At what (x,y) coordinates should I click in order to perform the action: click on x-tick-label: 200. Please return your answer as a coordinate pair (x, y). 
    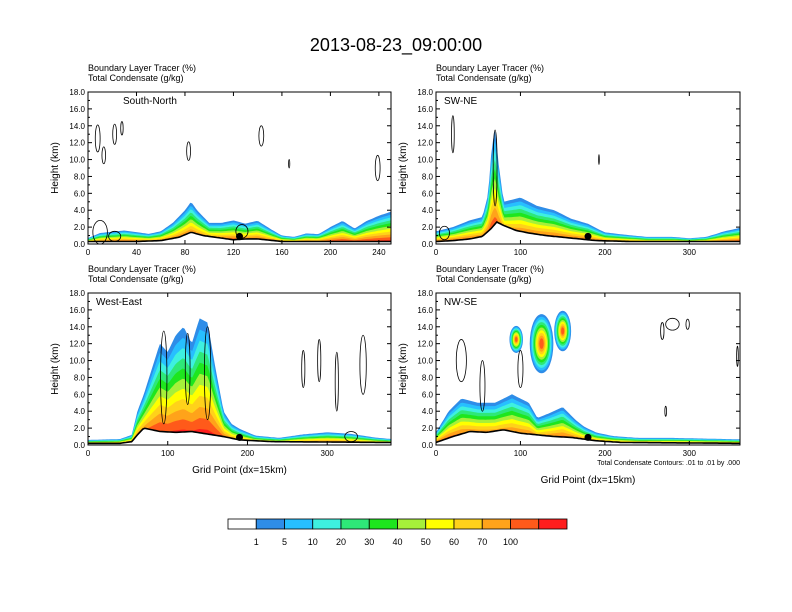
    Looking at the image, I should click on (248, 453).